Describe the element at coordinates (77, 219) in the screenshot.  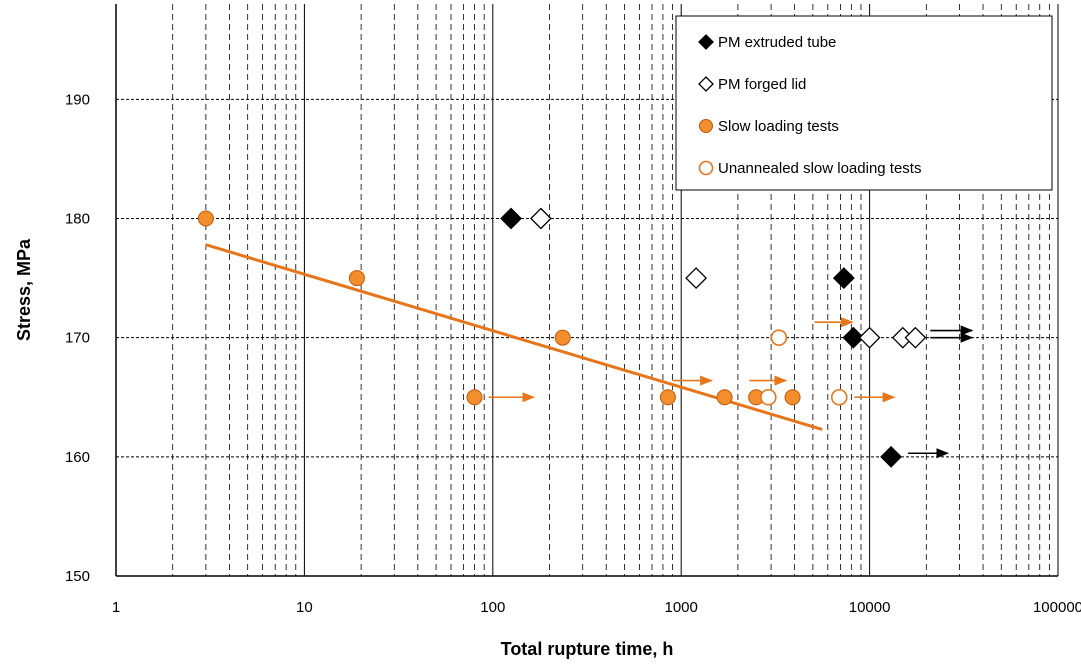
I see `y-tick-label: 180` at that location.